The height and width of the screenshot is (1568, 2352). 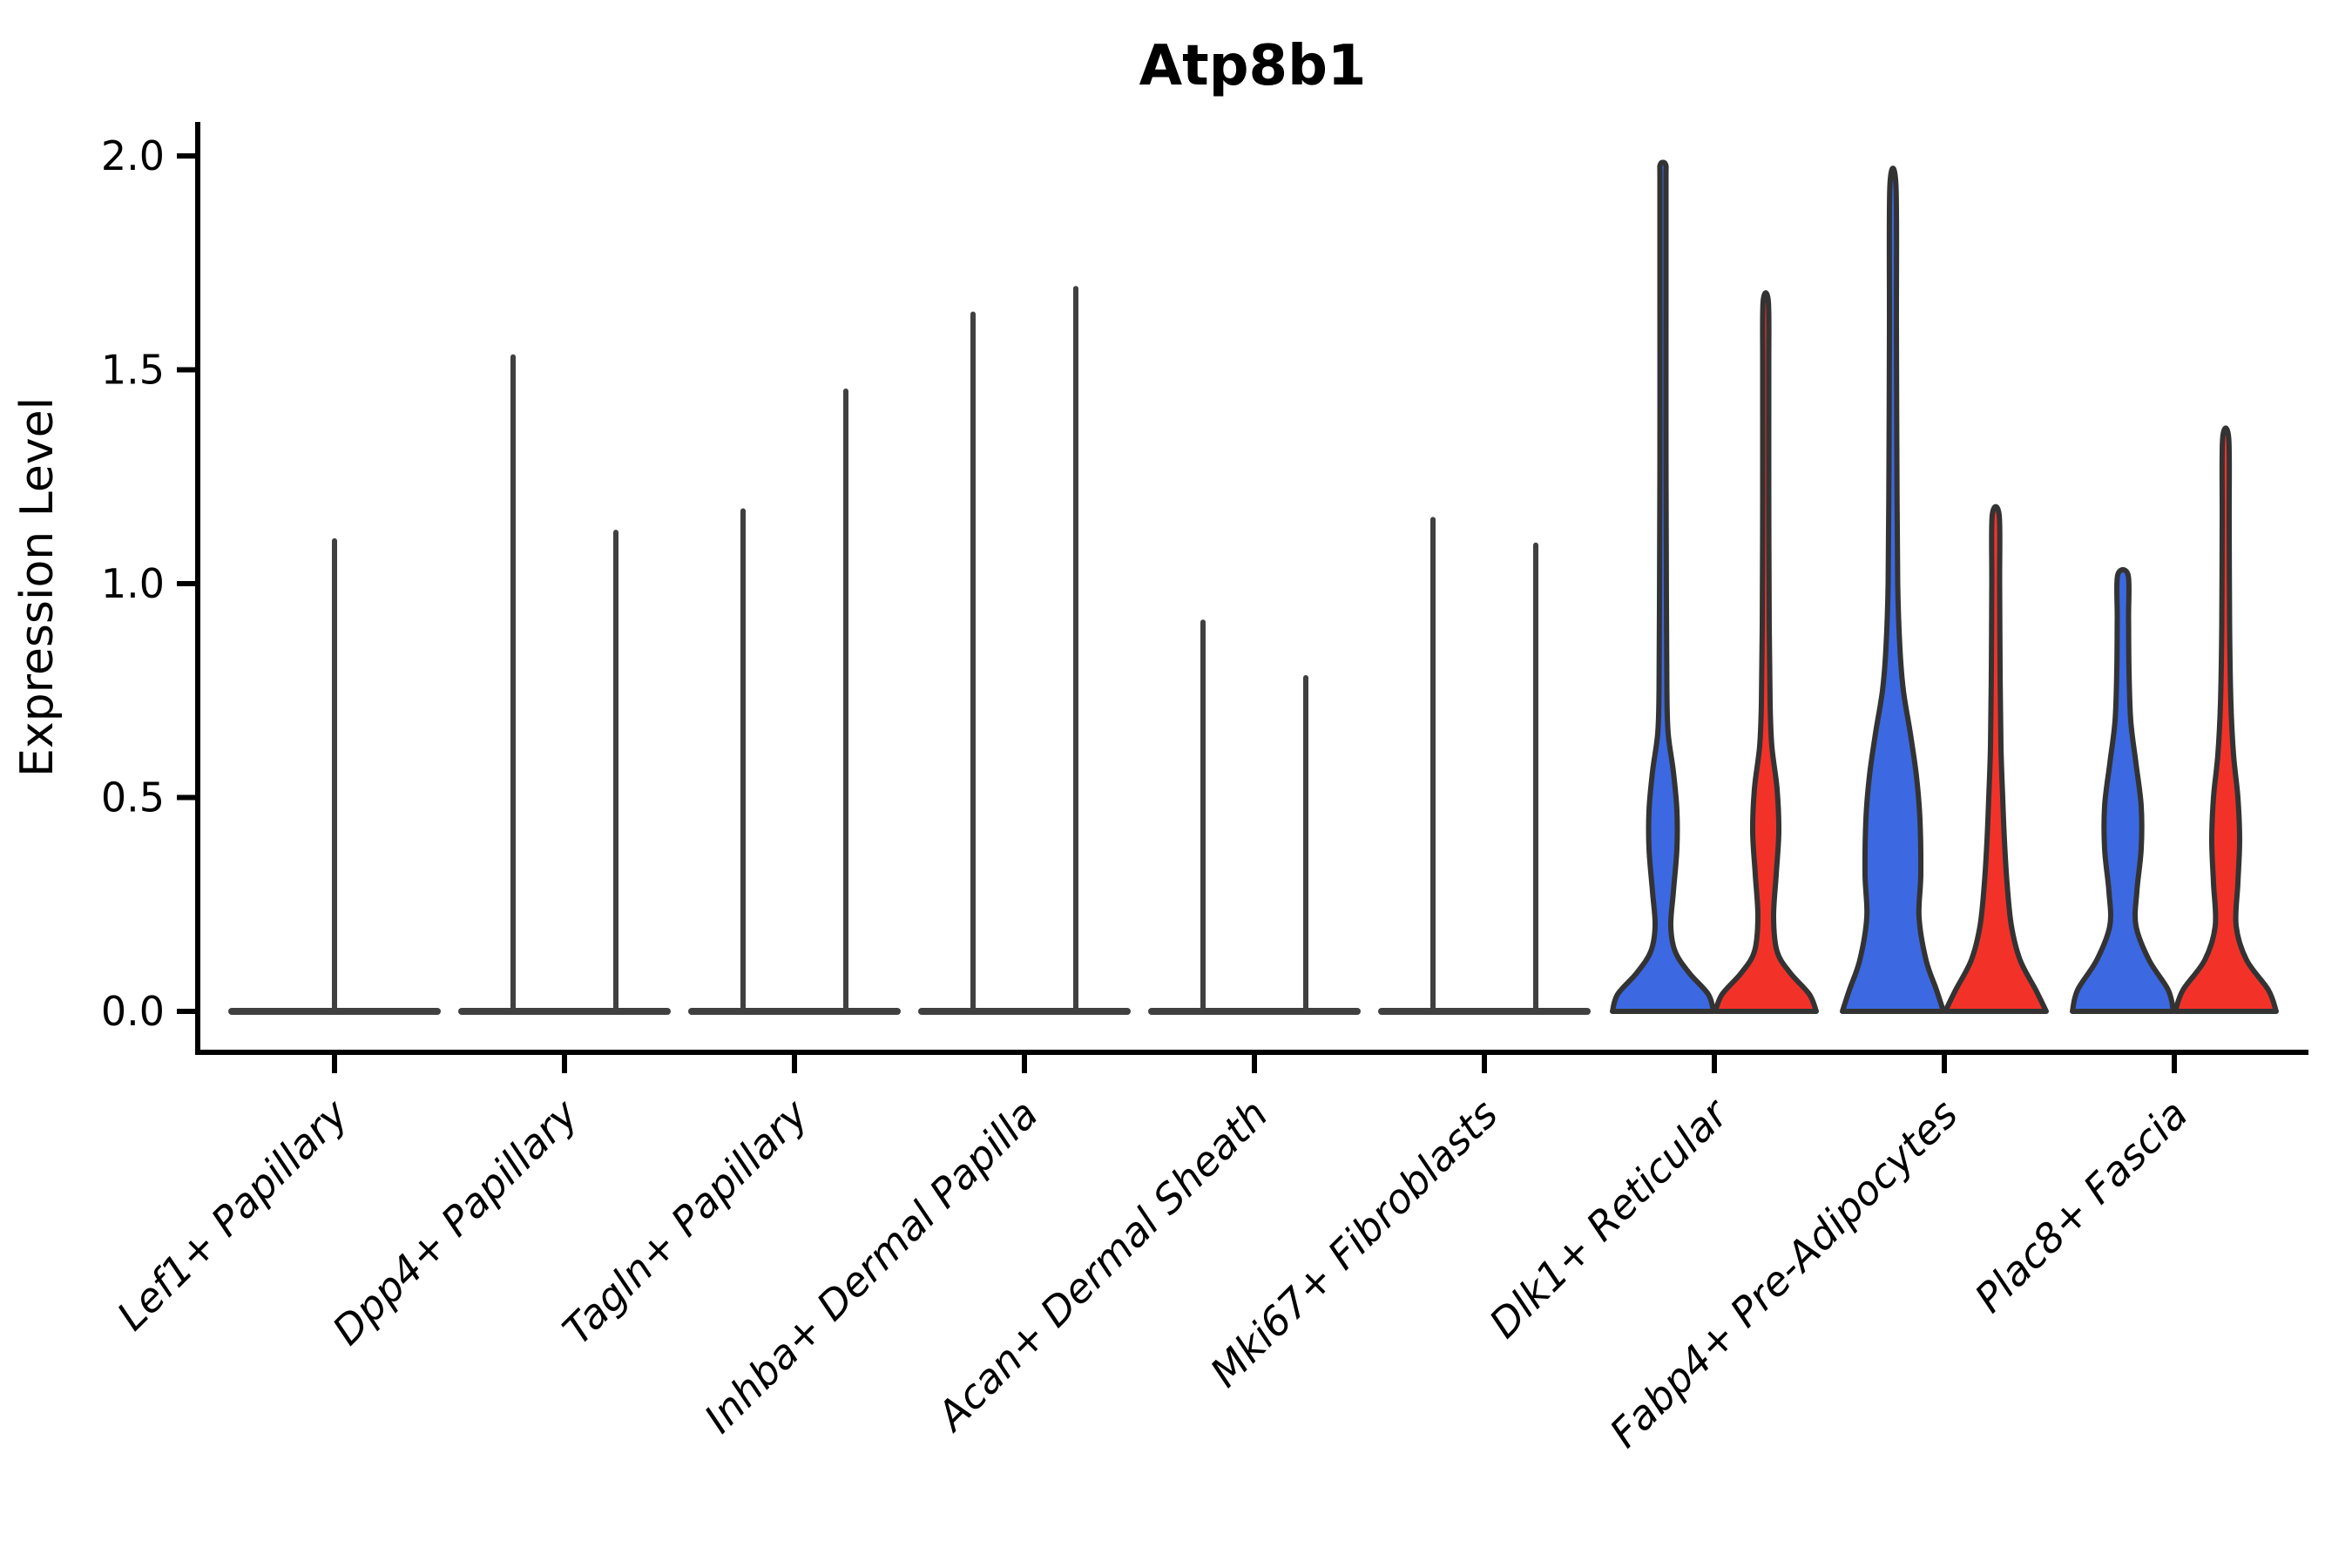 What do you see at coordinates (133, 583) in the screenshot?
I see `y-tick-label: 1.0` at bounding box center [133, 583].